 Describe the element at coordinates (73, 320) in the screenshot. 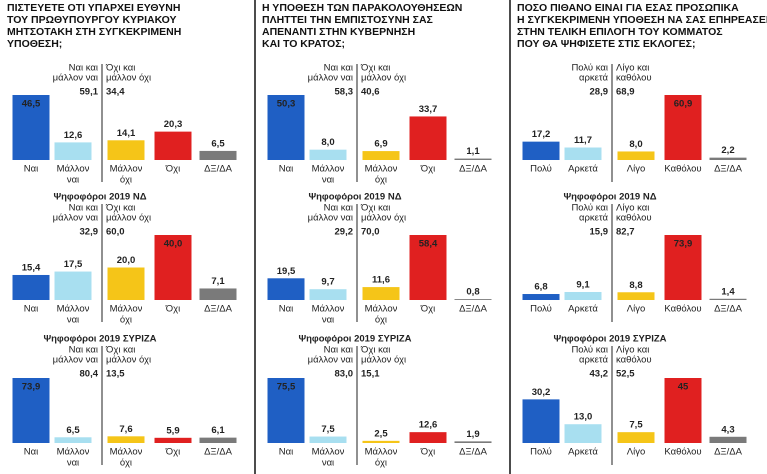

I see `category-label: ναι` at that location.